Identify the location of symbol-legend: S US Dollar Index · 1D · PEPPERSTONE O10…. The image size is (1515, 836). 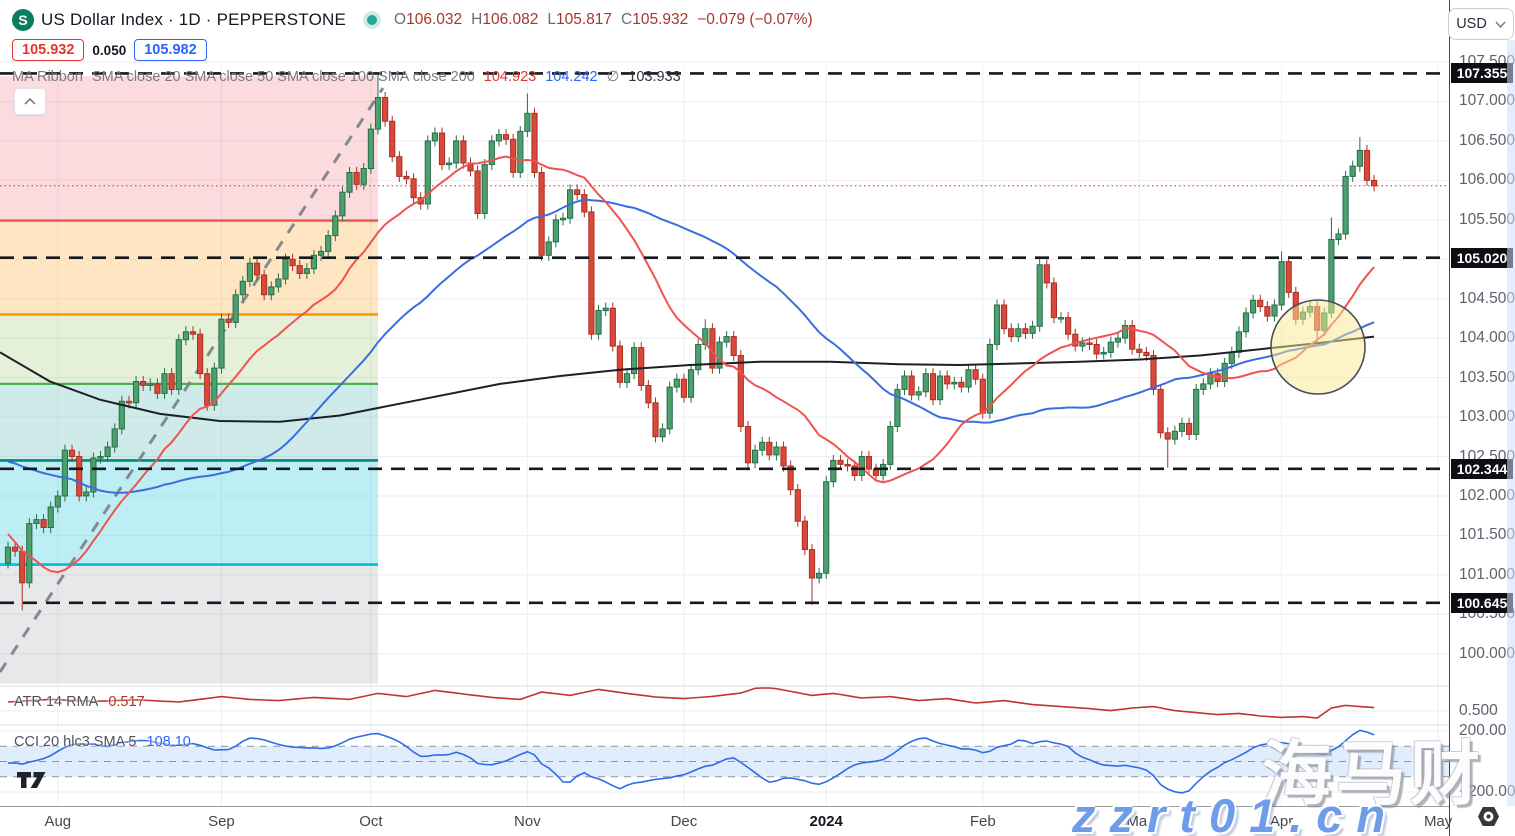
(412, 20).